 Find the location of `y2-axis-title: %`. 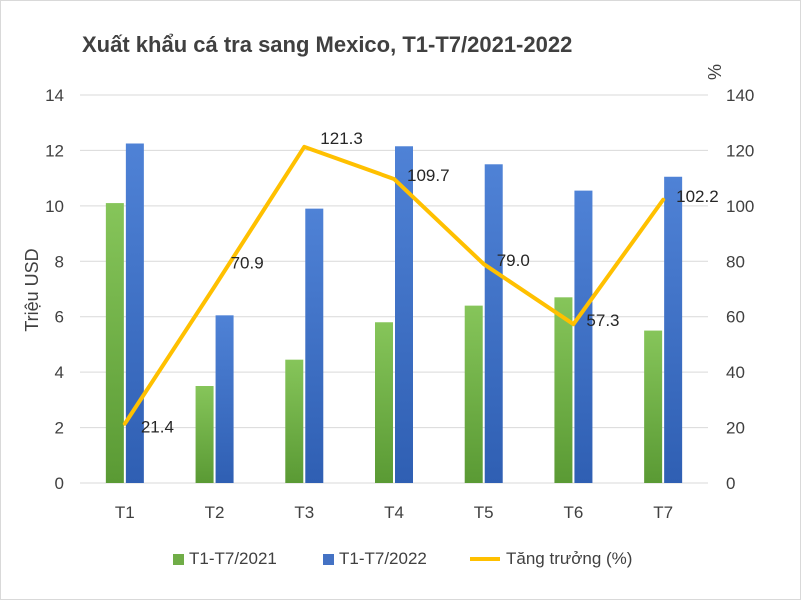

y2-axis-title: % is located at coordinates (715, 72).